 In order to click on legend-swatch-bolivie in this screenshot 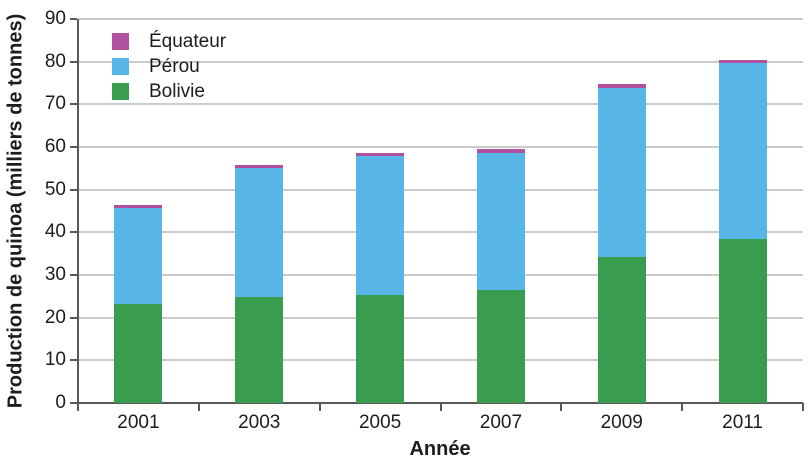, I will do `click(120, 91)`.